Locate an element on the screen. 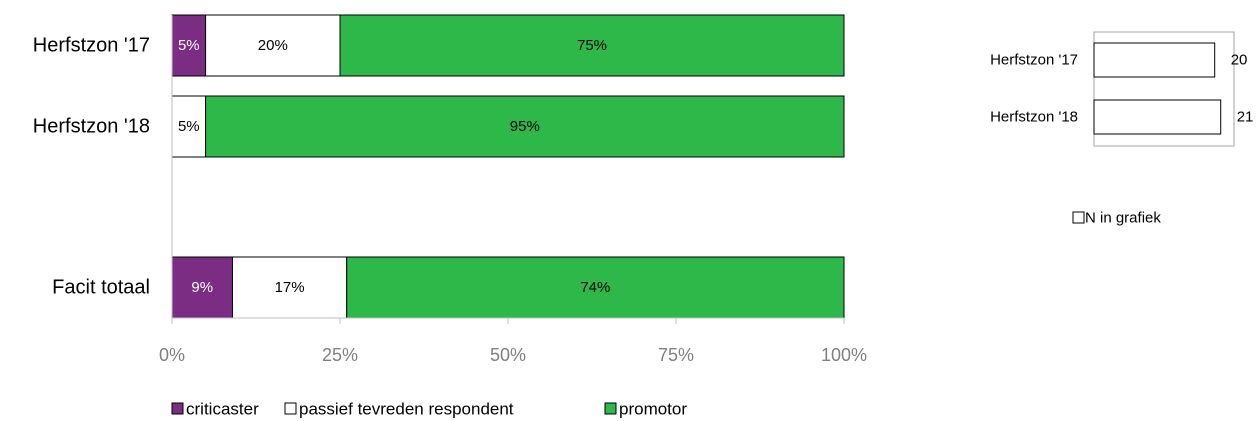 This screenshot has width=1260, height=421. legend-label-criticaster: criticaster is located at coordinates (222, 409).